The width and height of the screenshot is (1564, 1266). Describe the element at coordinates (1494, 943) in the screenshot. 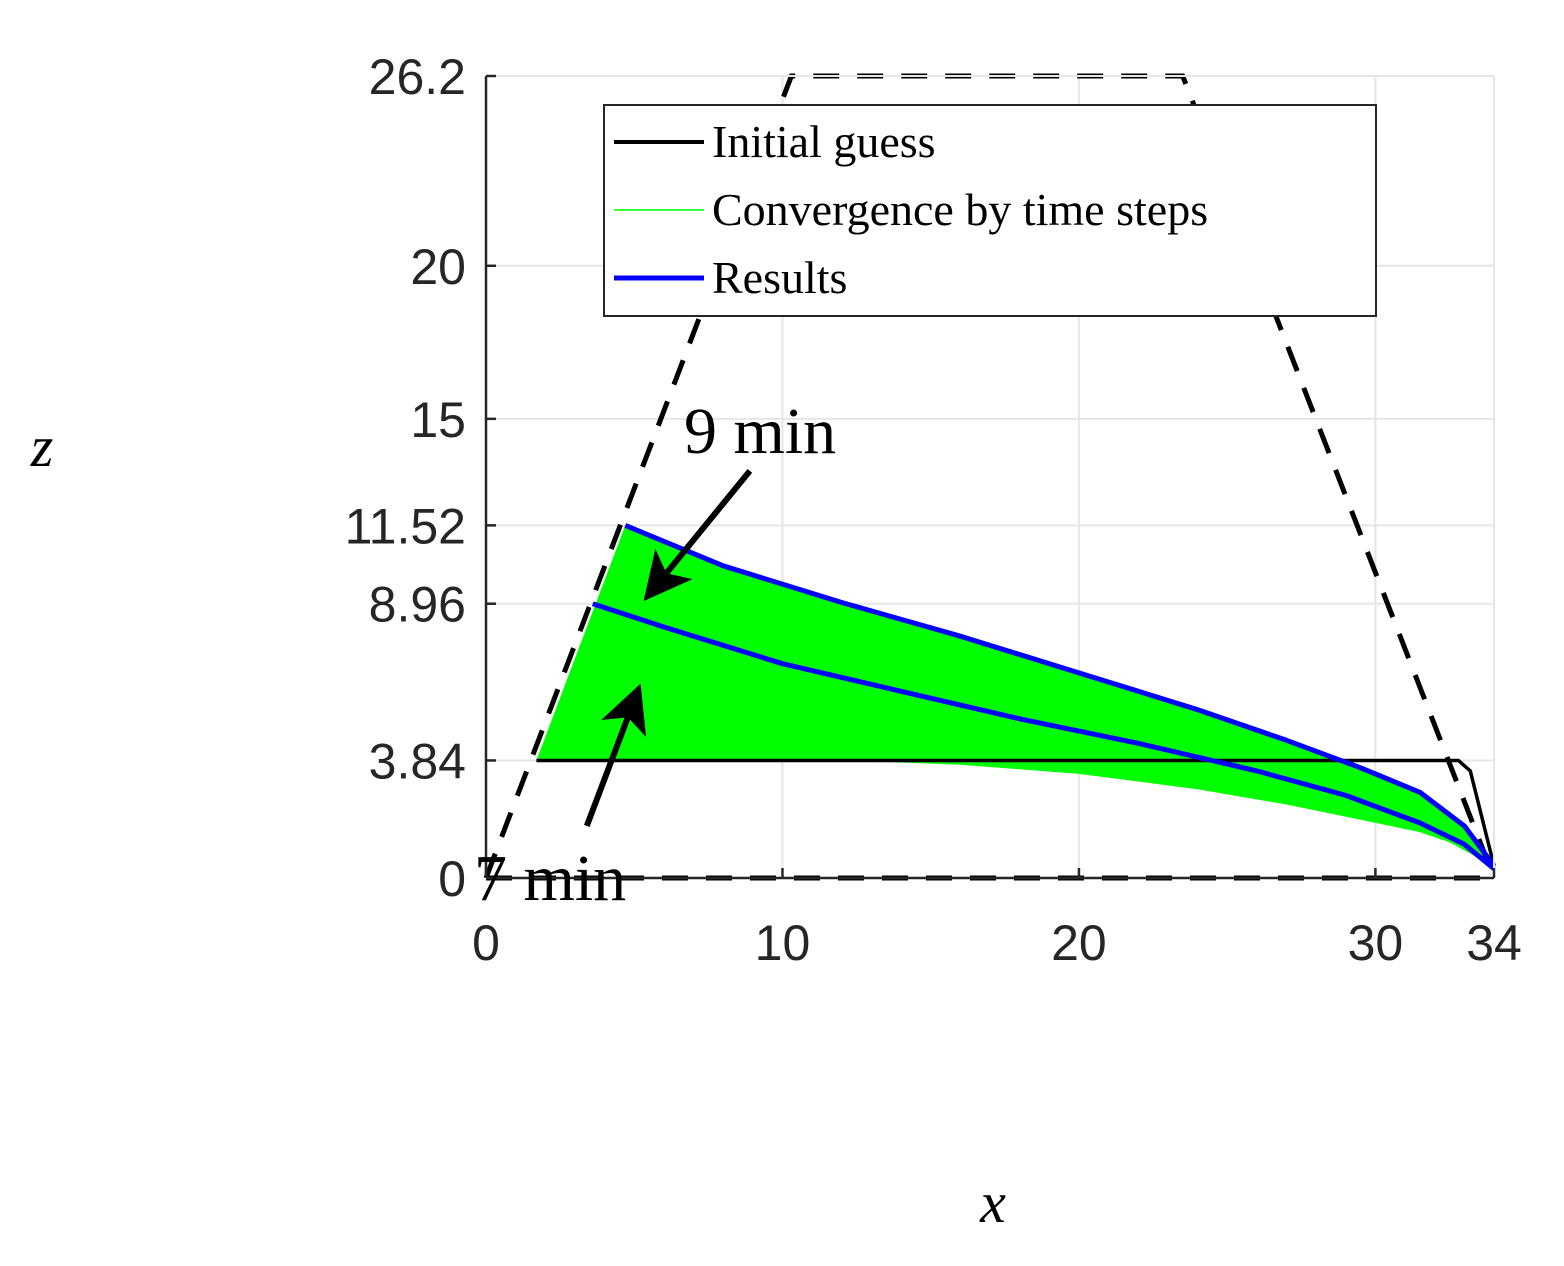

I see `x-tick-label: 34` at that location.